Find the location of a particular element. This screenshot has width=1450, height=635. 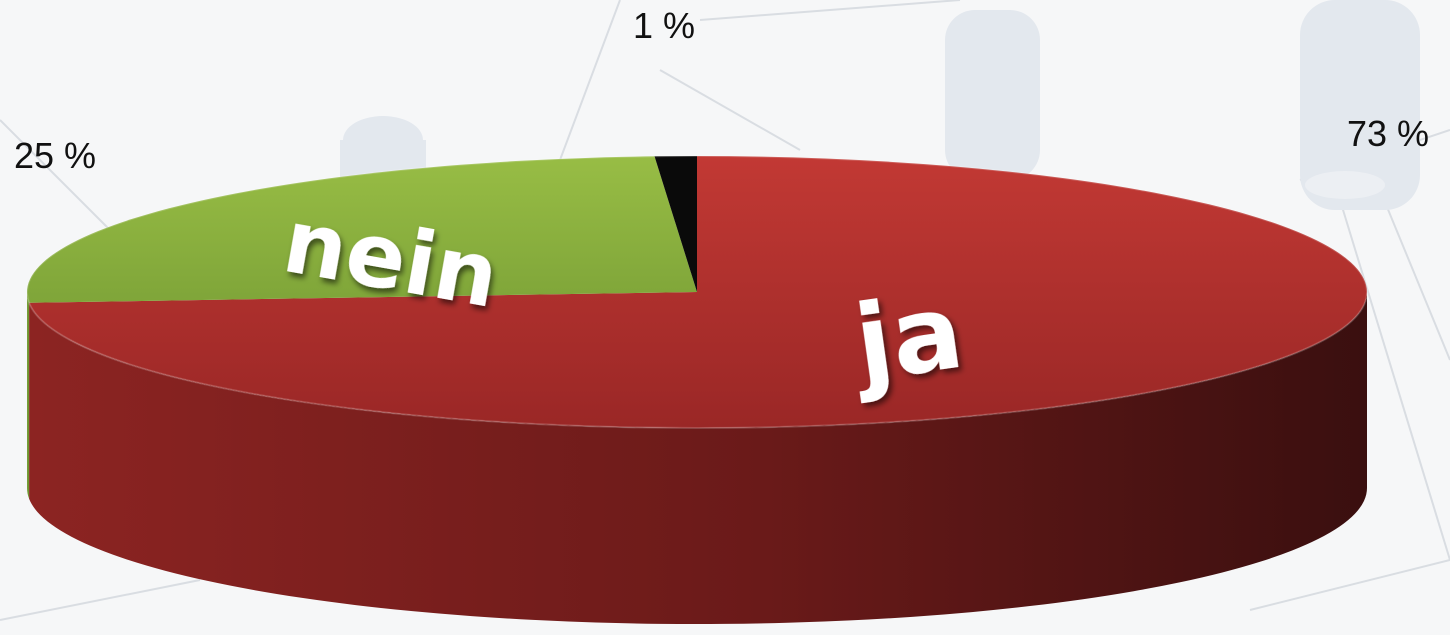

value-label-other: 1 % is located at coordinates (664, 25).